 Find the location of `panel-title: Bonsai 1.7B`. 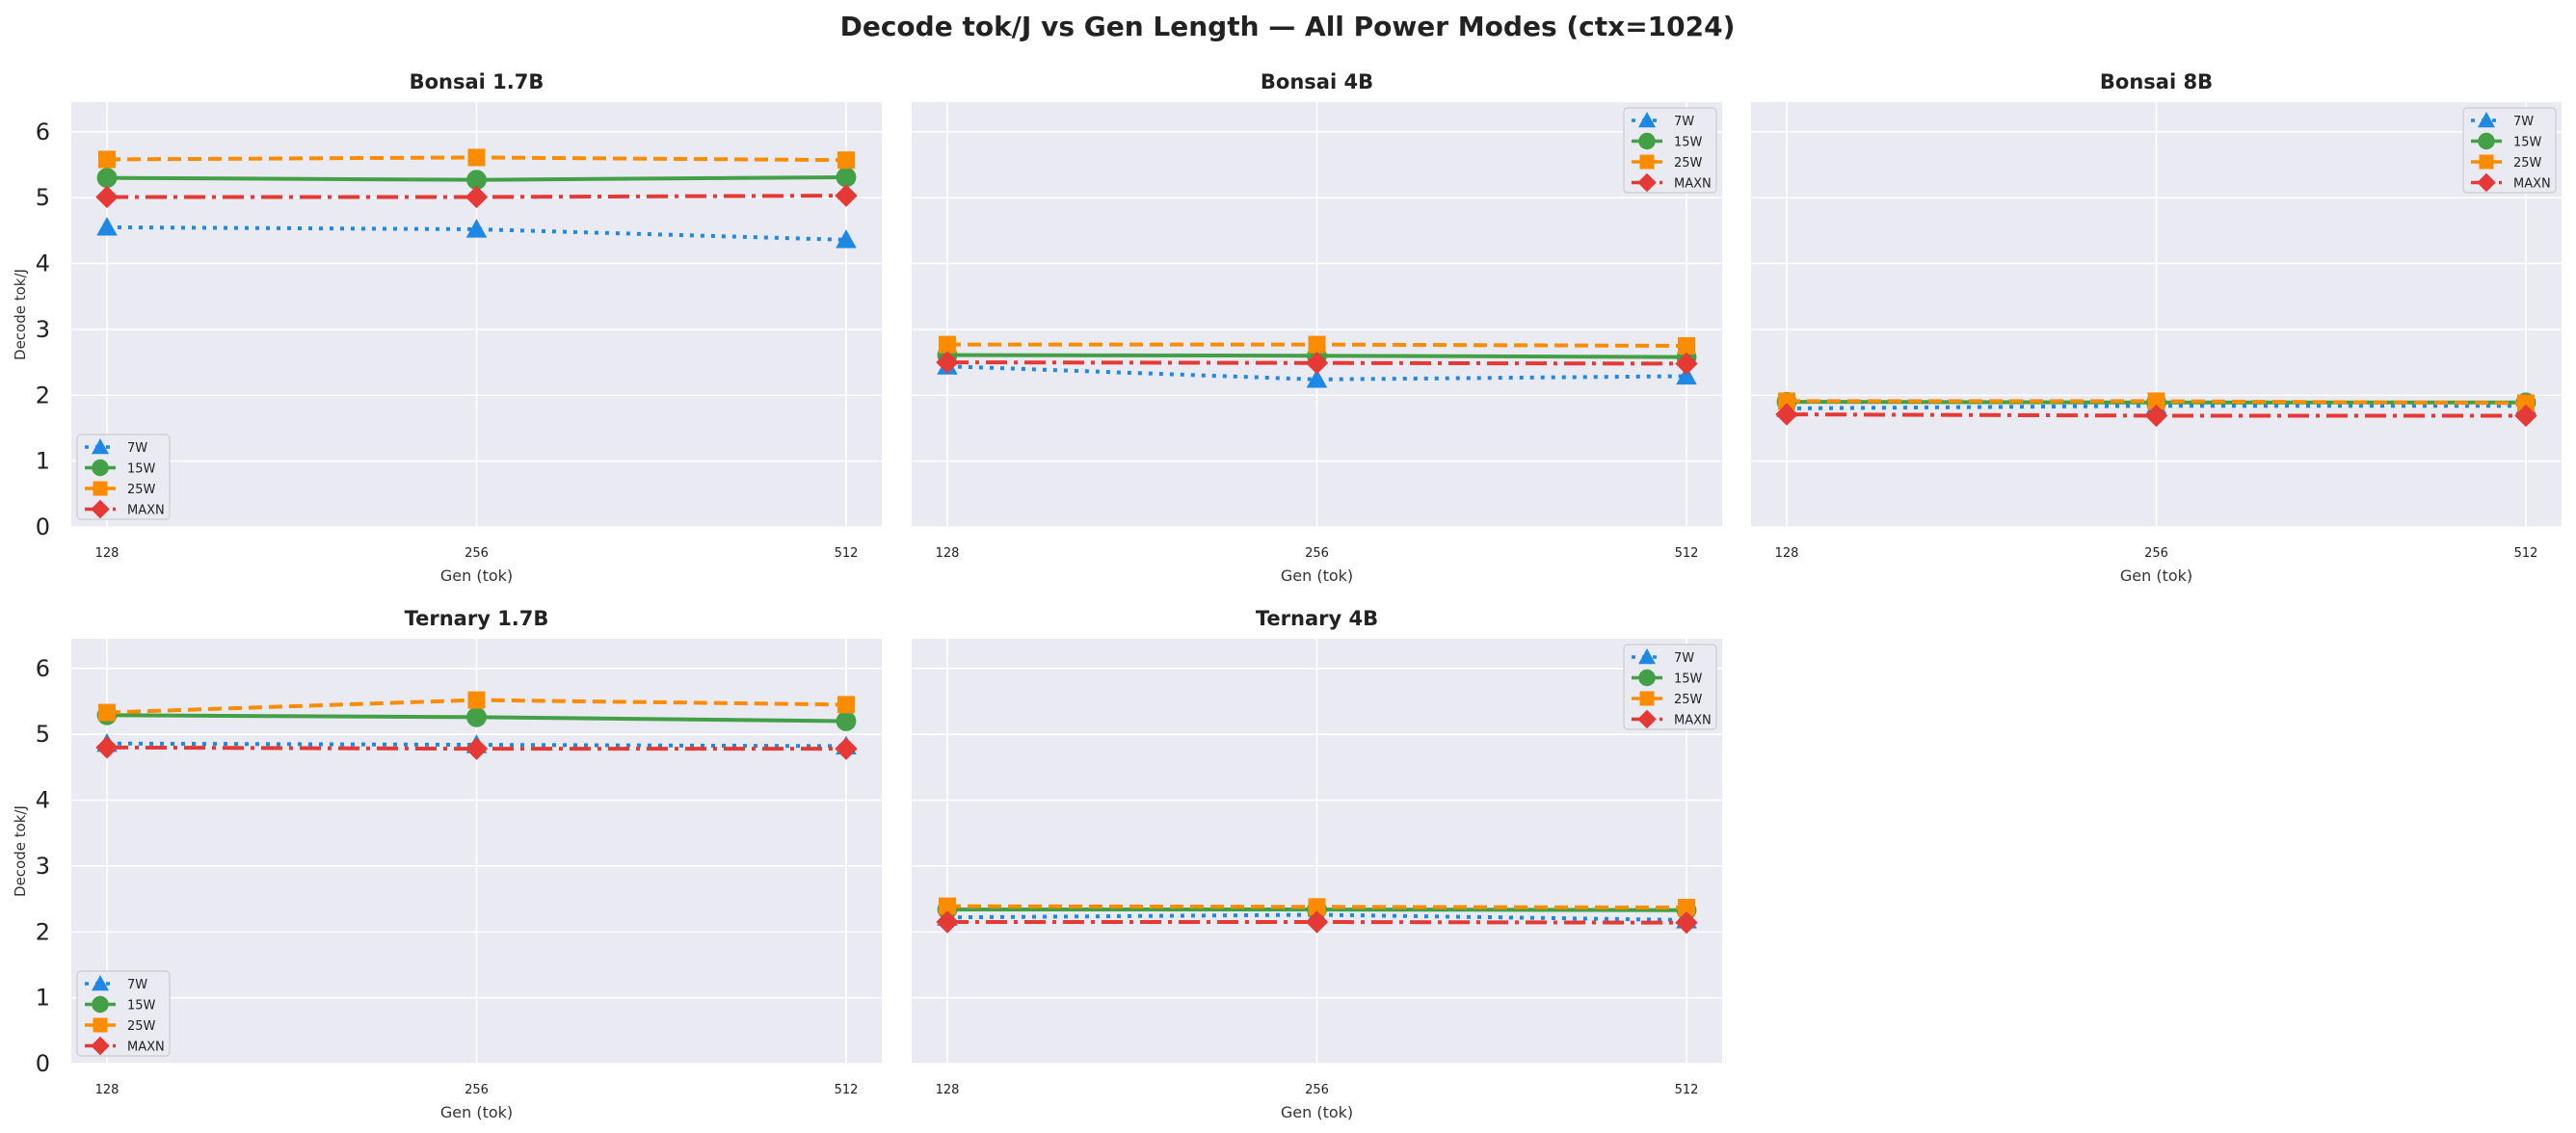

panel-title: Bonsai 1.7B is located at coordinates (477, 81).